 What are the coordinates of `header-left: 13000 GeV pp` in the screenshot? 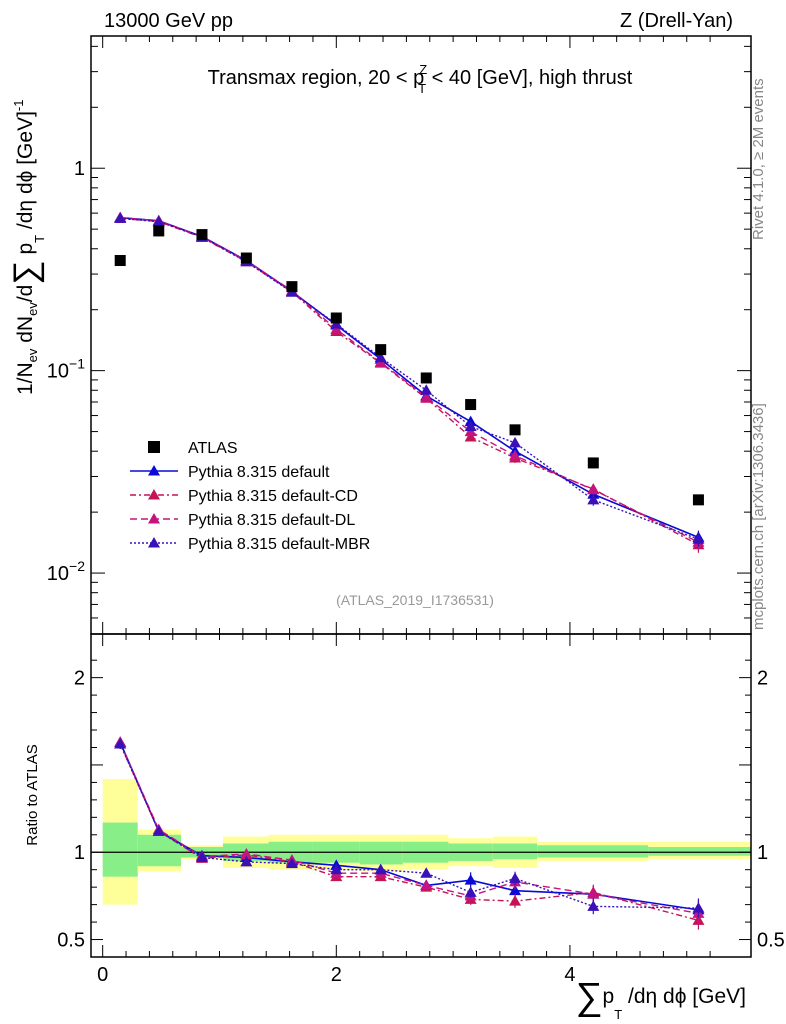 It's located at (168, 21).